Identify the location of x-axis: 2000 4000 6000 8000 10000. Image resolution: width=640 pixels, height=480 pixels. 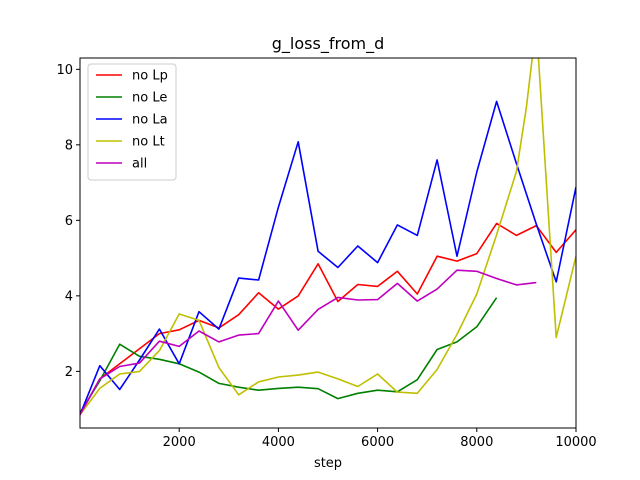
(380, 439).